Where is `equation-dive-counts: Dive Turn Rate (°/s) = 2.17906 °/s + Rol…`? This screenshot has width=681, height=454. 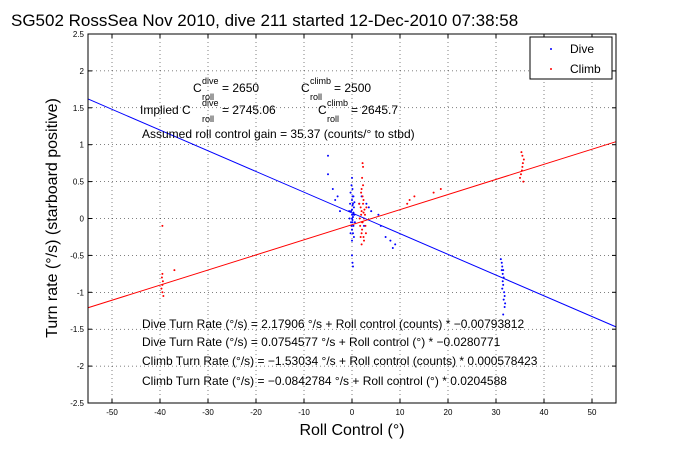
equation-dive-counts: Dive Turn Rate (°/s) = 2.17906 °/s + Rol… is located at coordinates (333, 324).